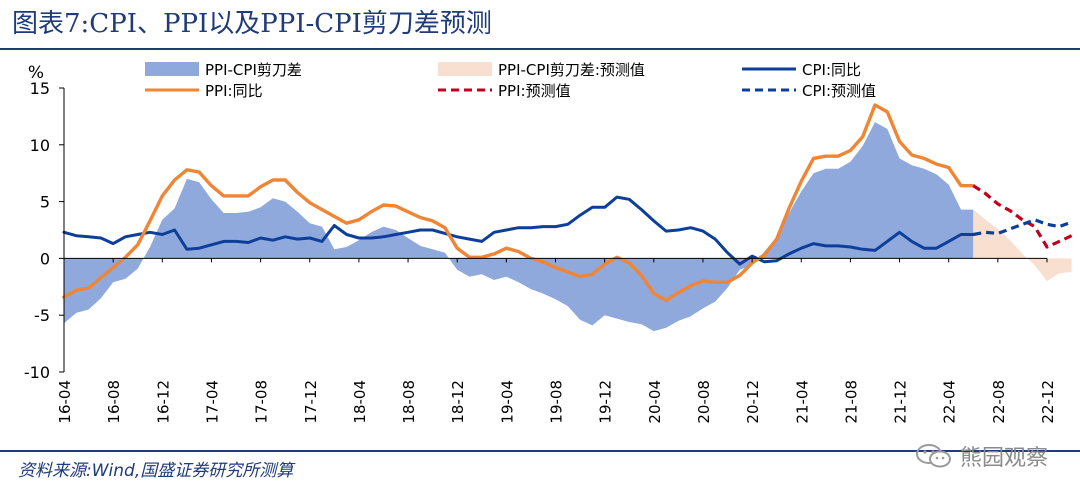  Describe the element at coordinates (540, 451) in the screenshot. I see `footer-divider` at that location.